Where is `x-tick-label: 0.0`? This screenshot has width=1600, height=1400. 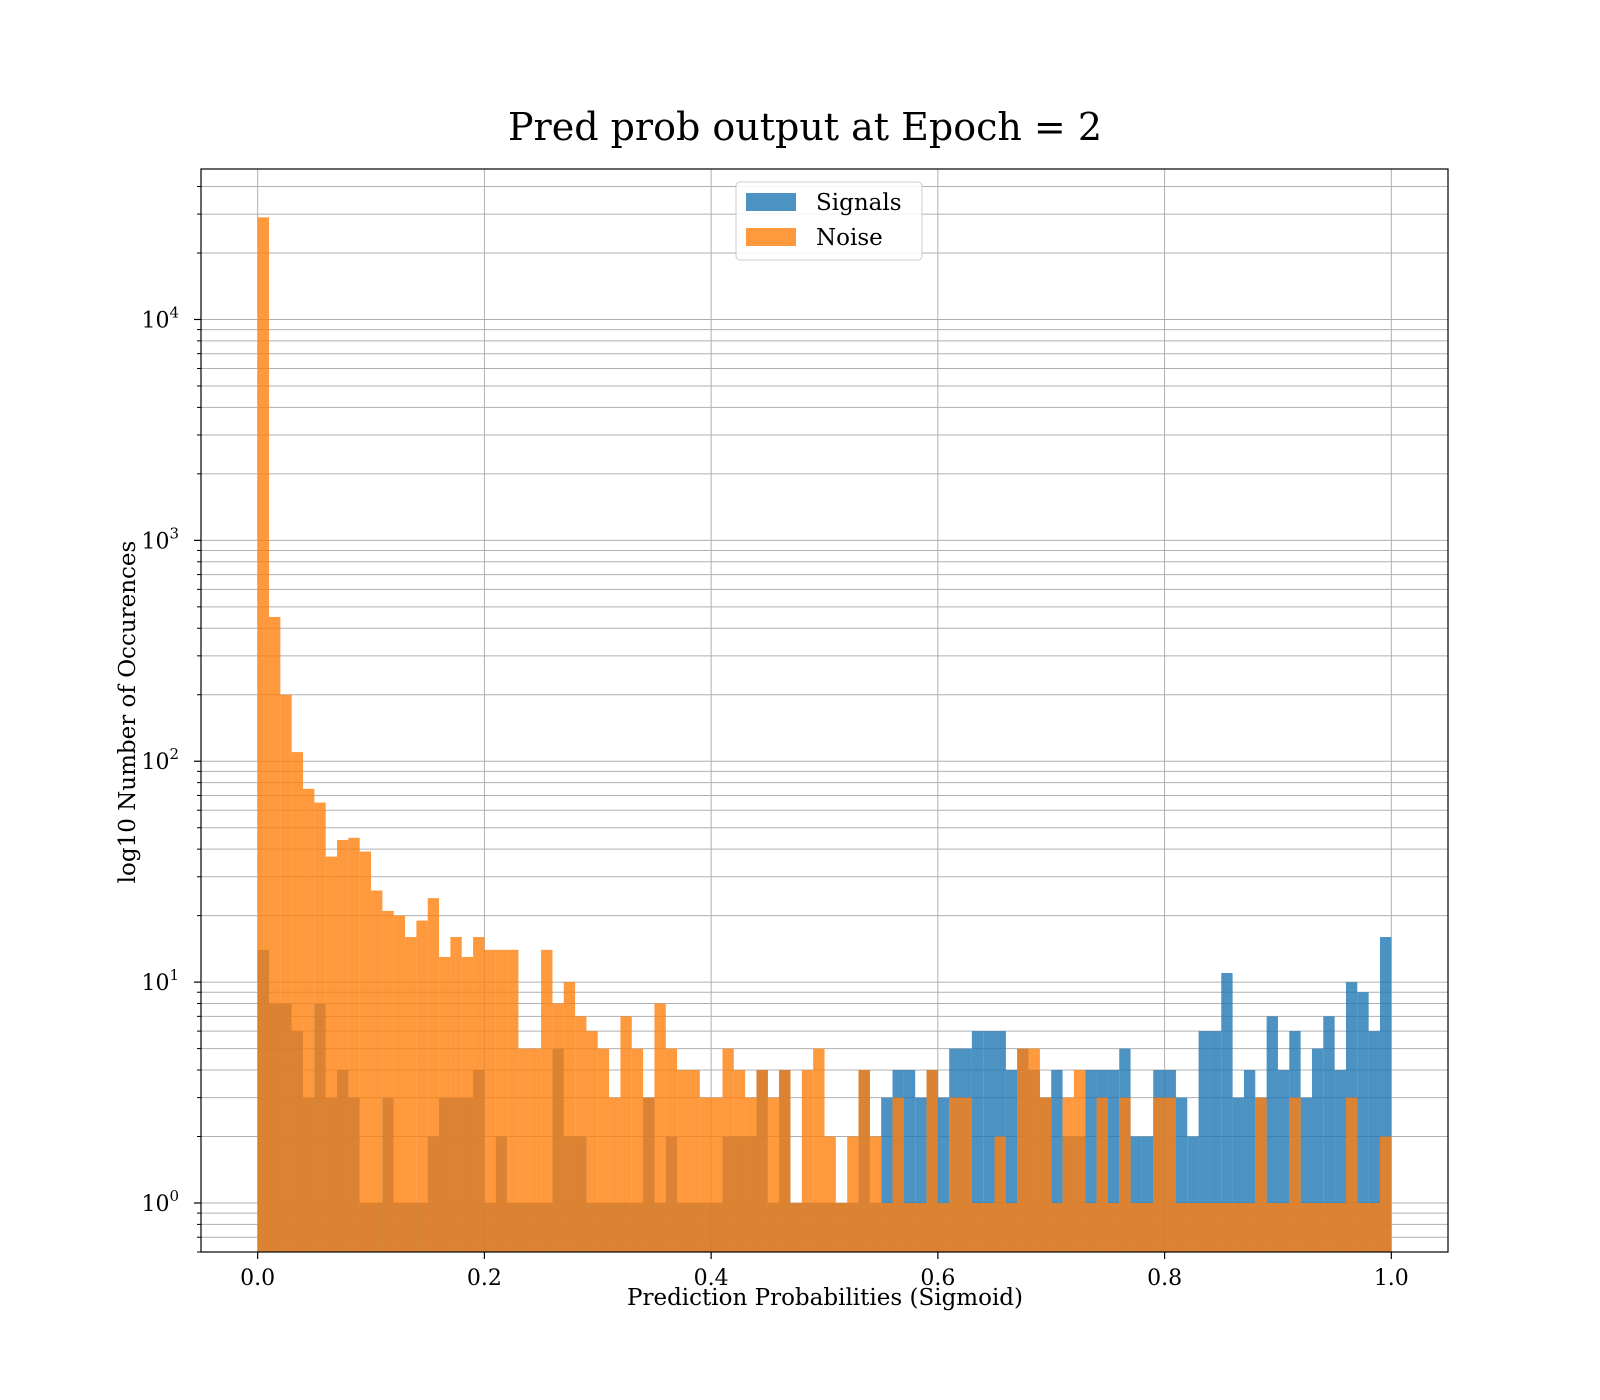 x-tick-label: 0.0 is located at coordinates (257, 1278).